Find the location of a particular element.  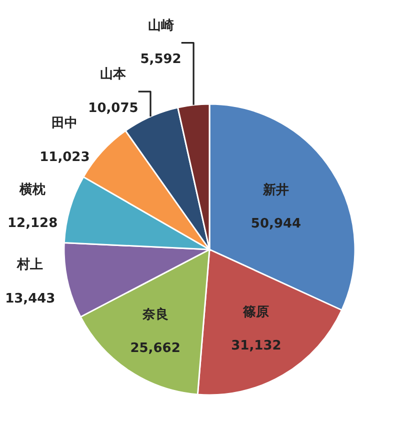

slice-label: 横枕 is located at coordinates (32, 190).